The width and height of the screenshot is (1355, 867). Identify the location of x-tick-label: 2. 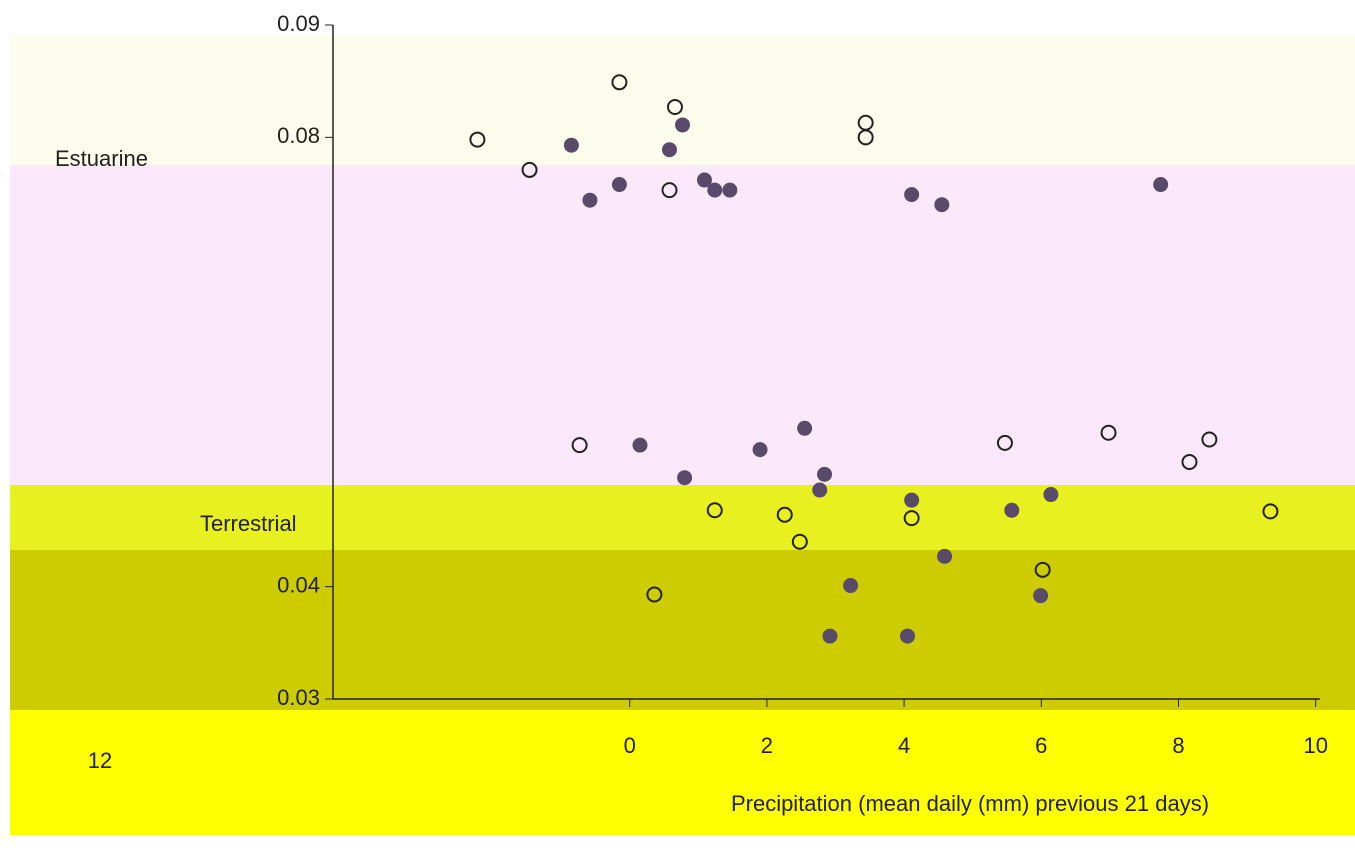
(767, 745).